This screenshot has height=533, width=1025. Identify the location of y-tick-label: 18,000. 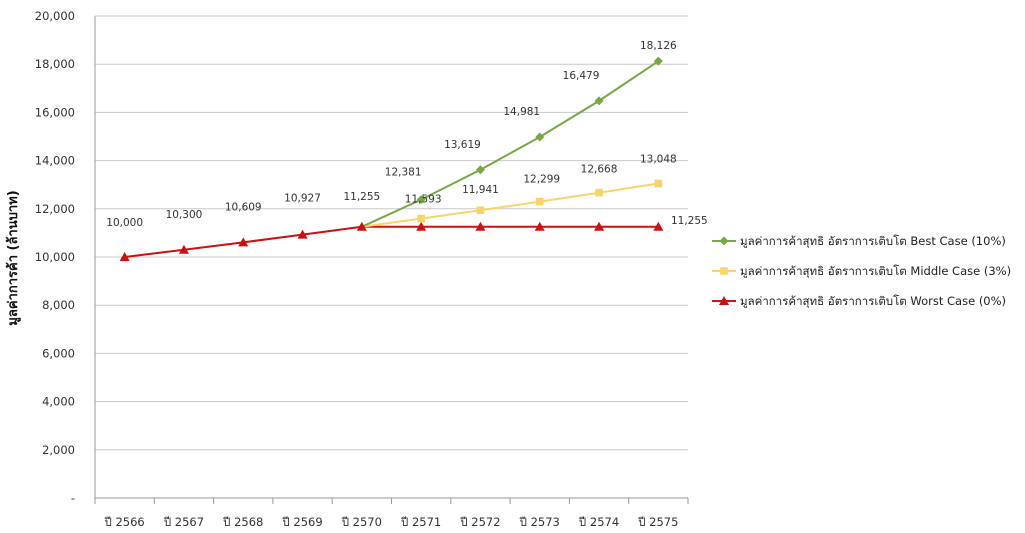
(55, 64).